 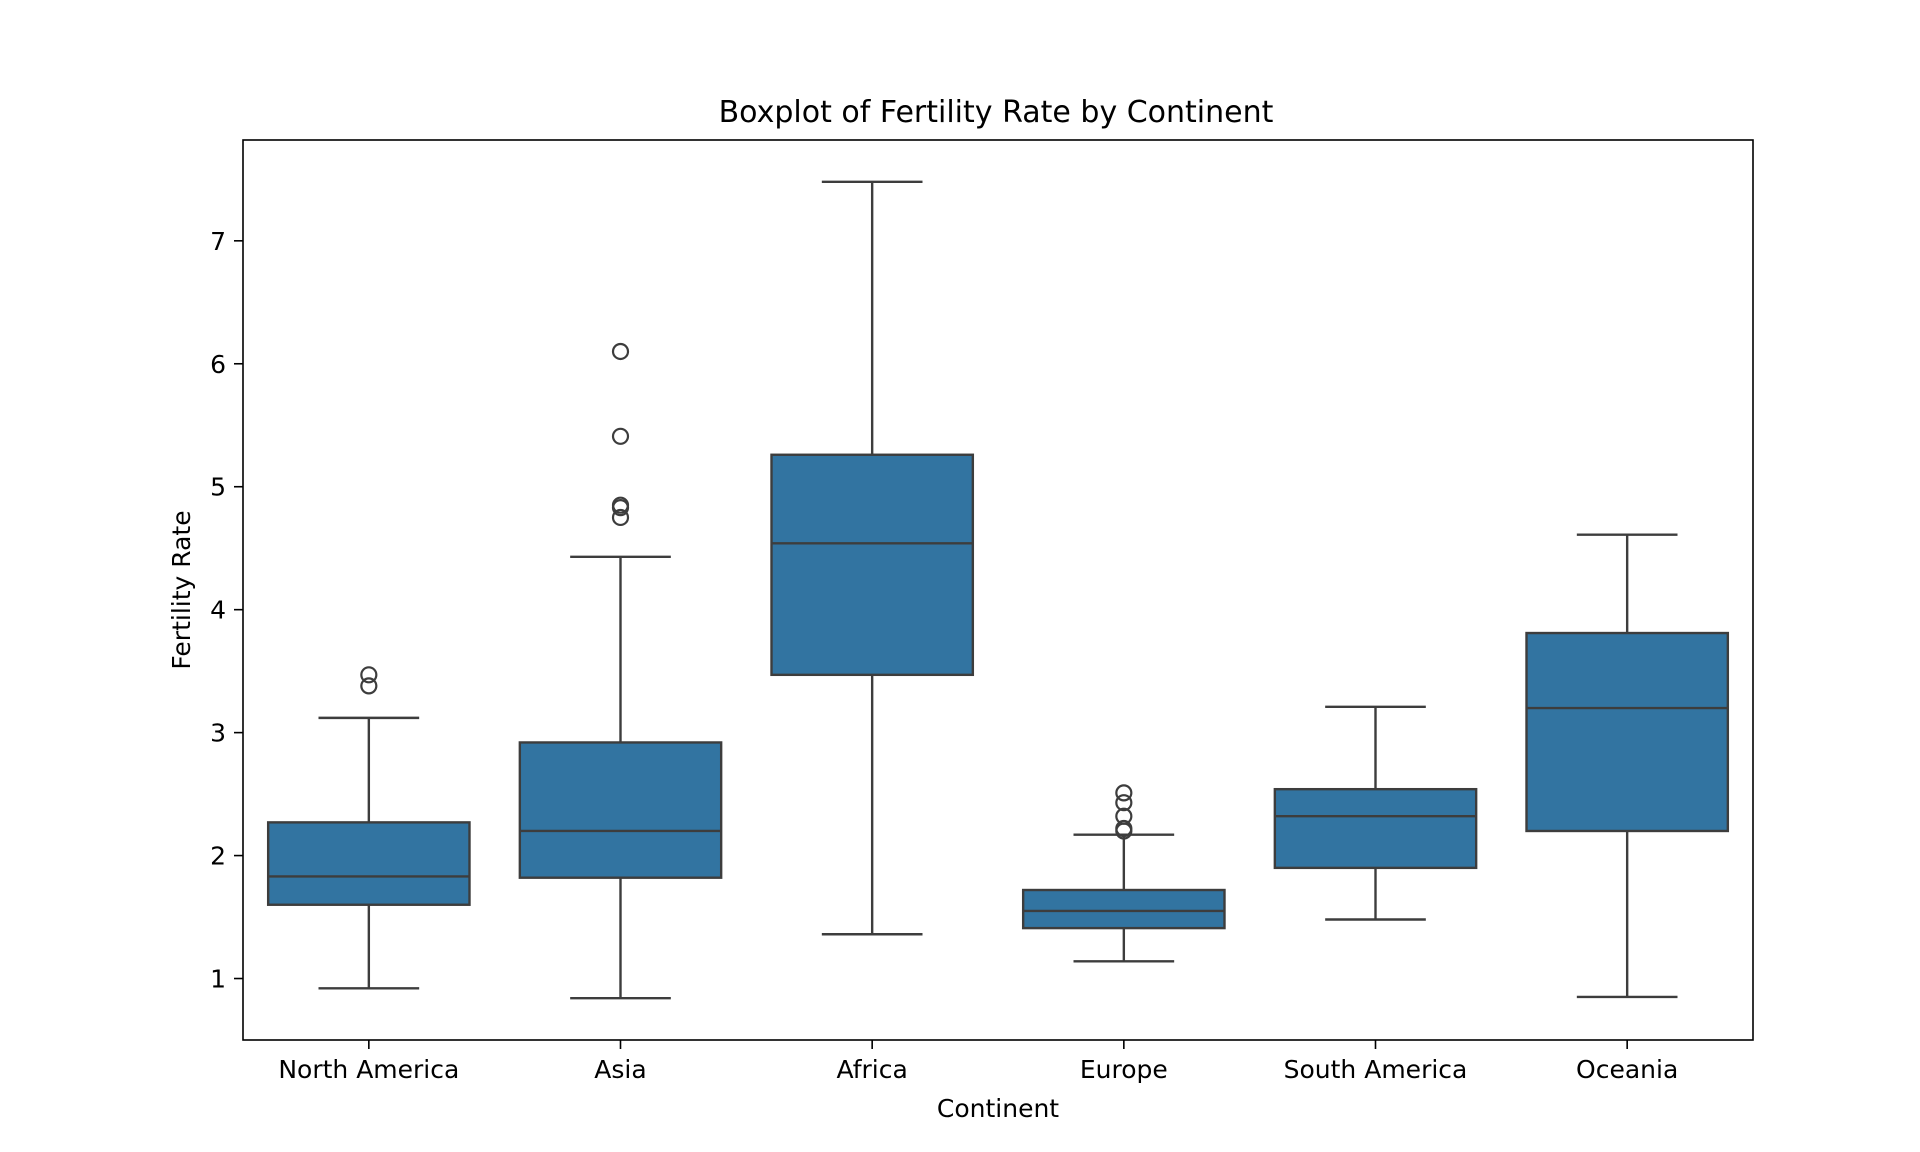 I want to click on y-axis-title: Fertility Rate, so click(x=181, y=589).